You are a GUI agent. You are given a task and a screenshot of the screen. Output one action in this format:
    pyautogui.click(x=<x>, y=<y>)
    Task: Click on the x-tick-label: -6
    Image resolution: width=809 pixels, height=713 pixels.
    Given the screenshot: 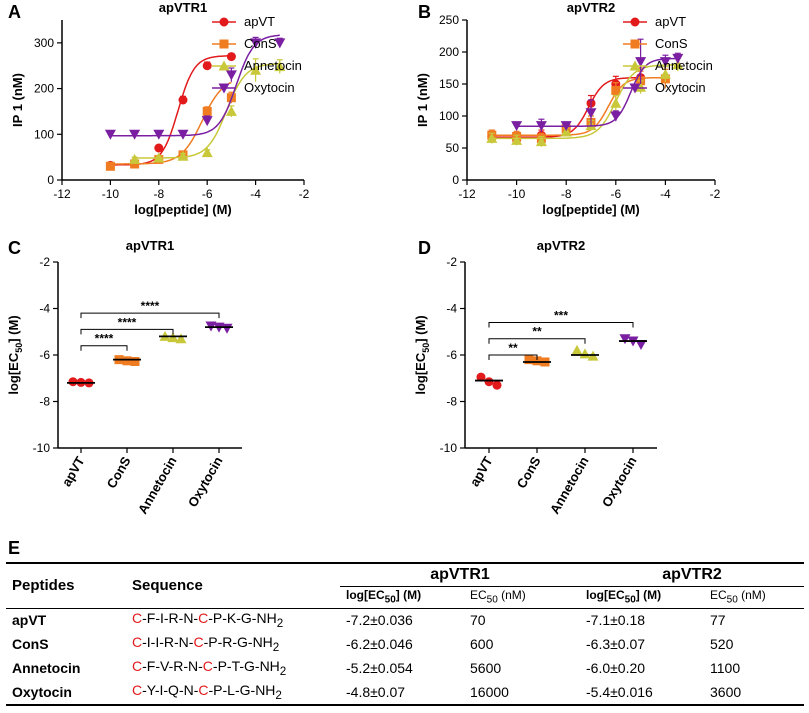 What is the action you would take?
    pyautogui.click(x=207, y=194)
    